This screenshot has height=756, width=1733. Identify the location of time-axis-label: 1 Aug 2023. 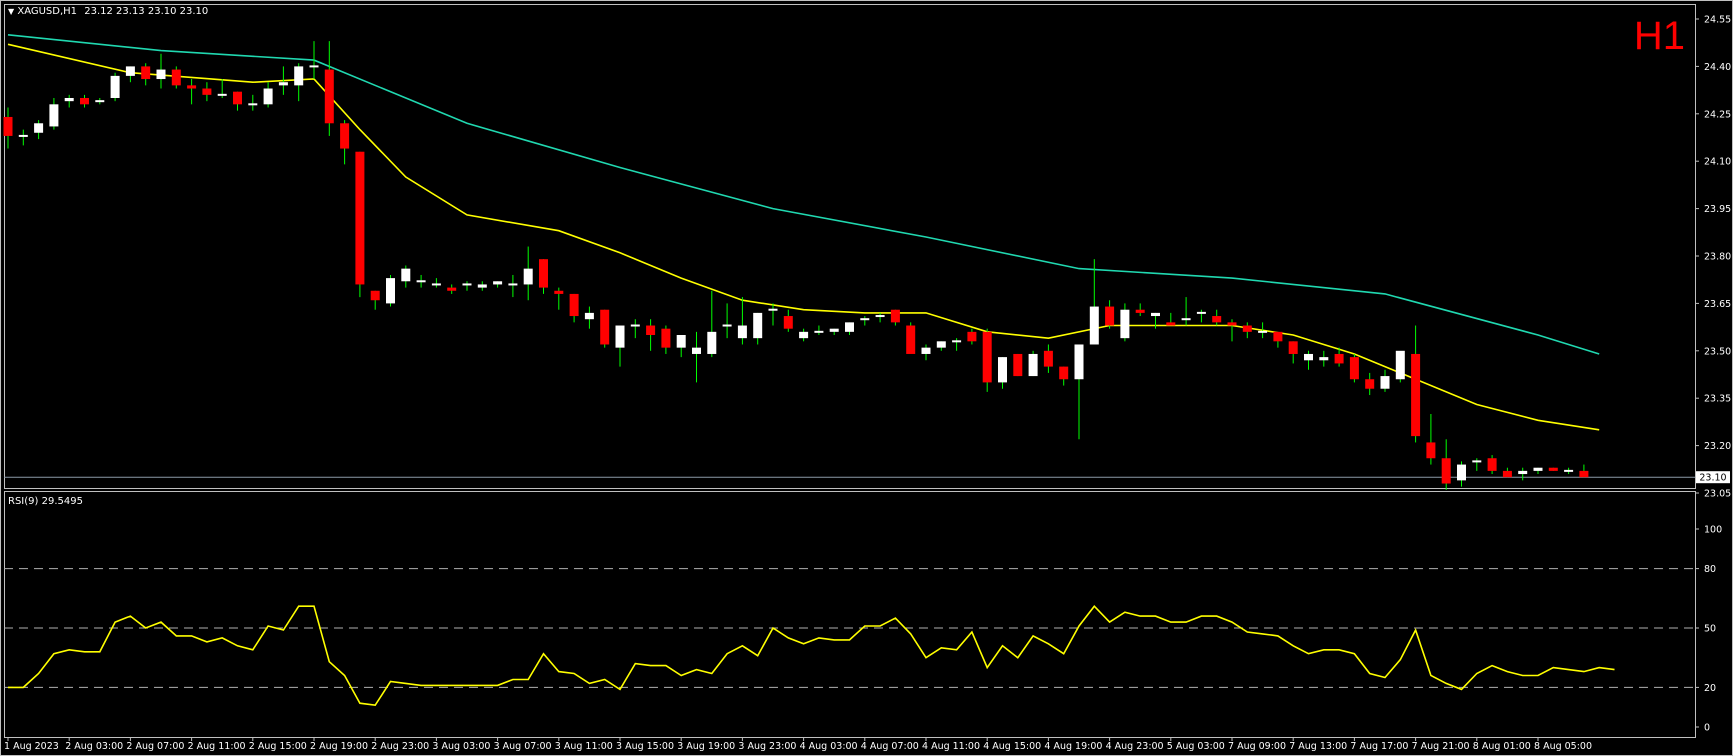
(31, 746).